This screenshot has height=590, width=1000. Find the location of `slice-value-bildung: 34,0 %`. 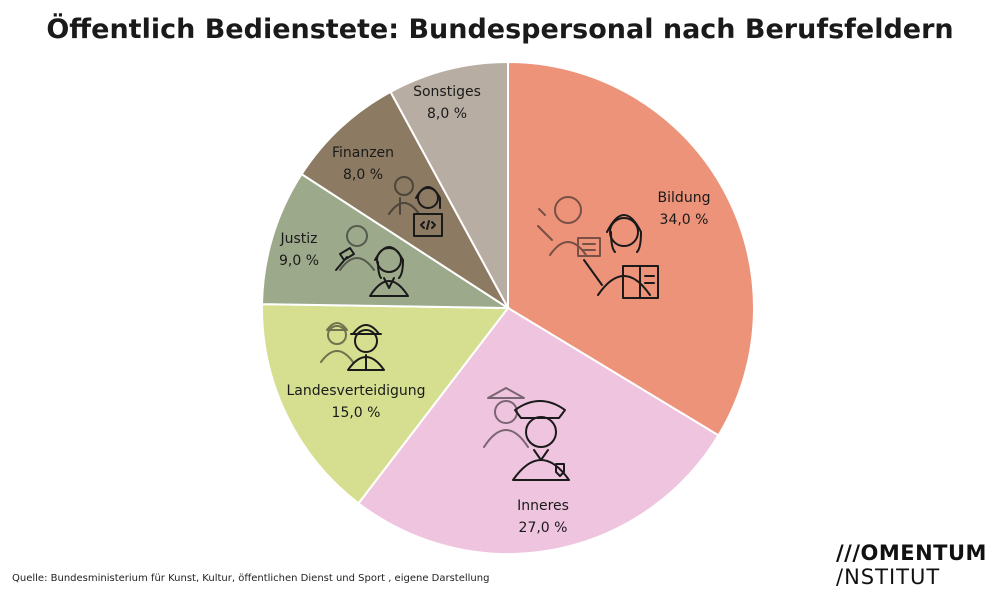

slice-value-bildung: 34,0 % is located at coordinates (684, 220).